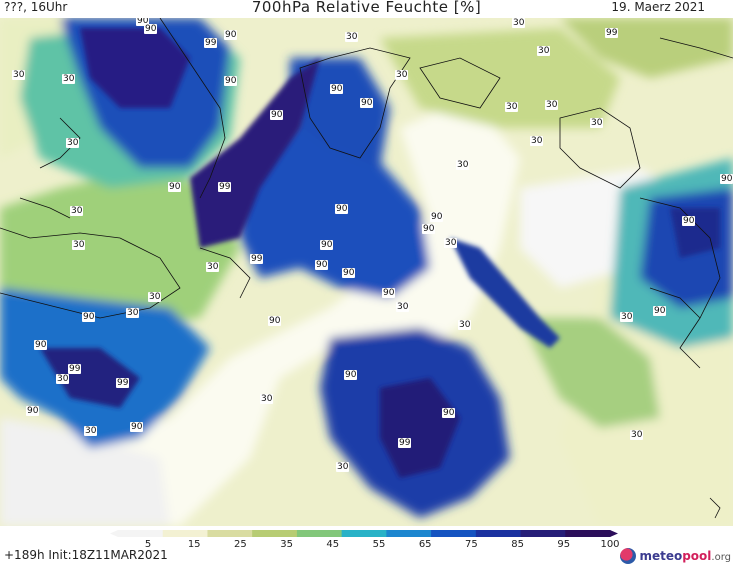 Image resolution: width=733 pixels, height=566 pixels. I want to click on colorbar-tick-label: 95, so click(564, 544).